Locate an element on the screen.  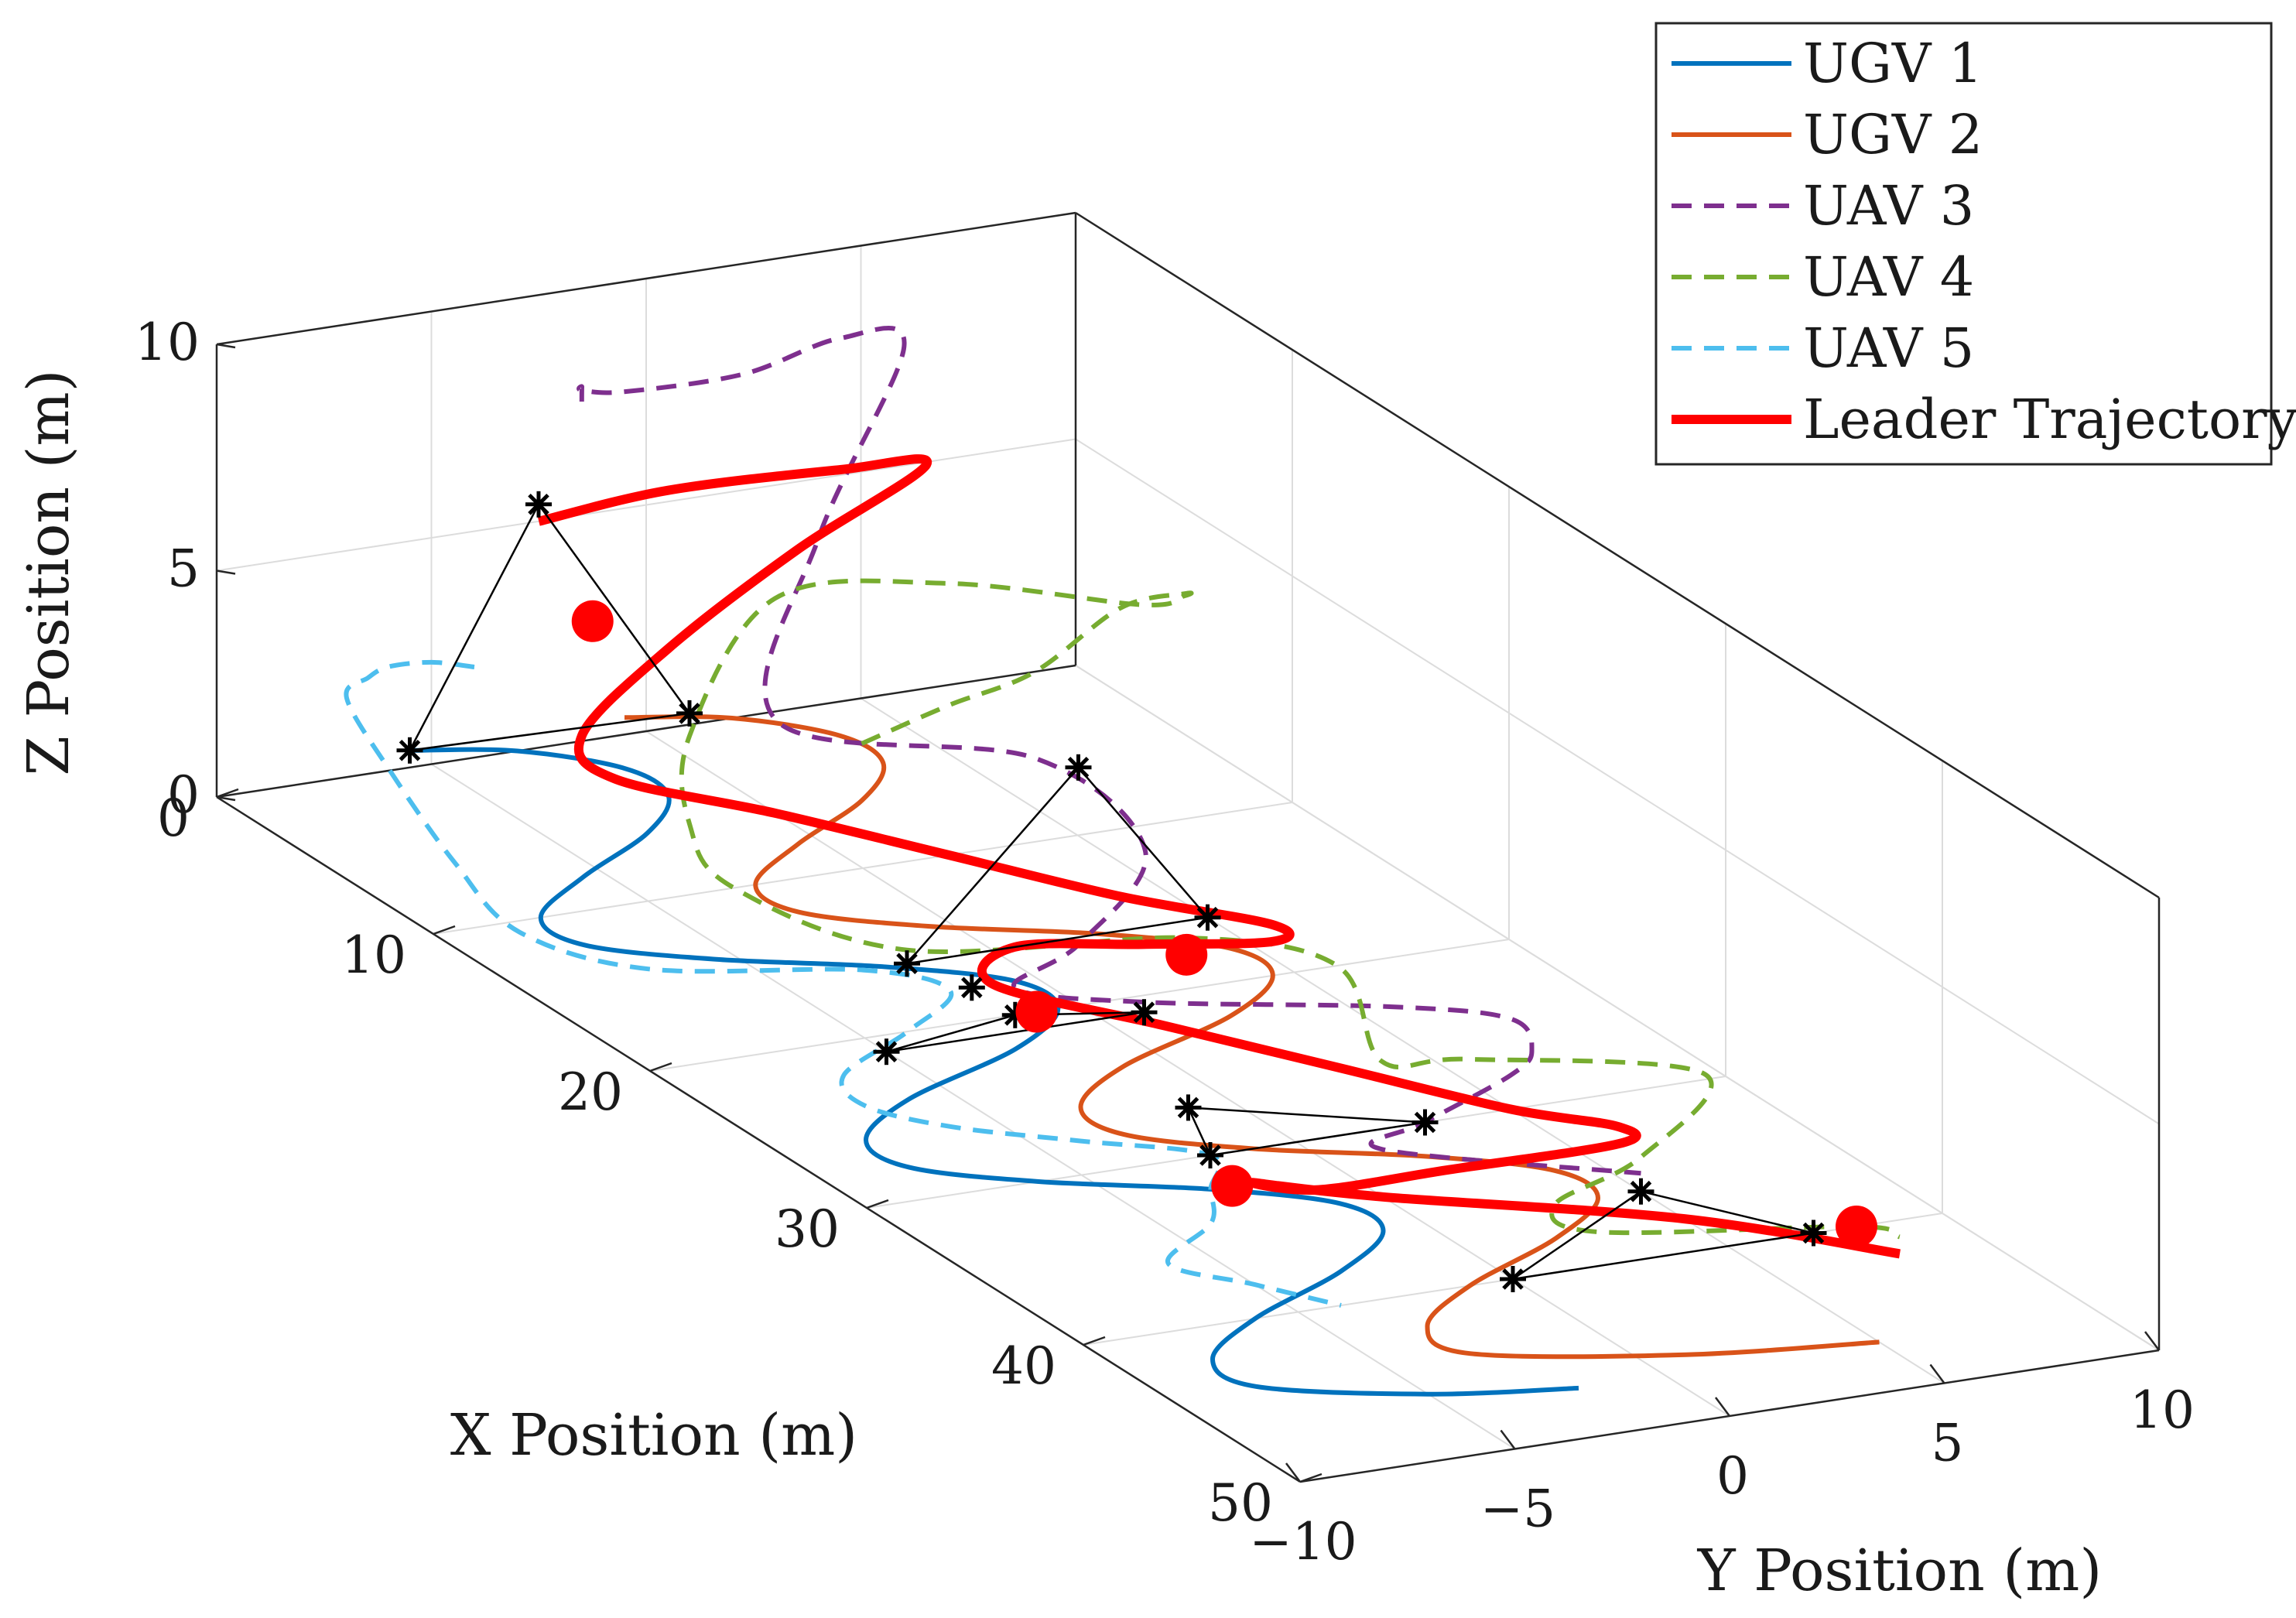
grid-line-z-sidewall is located at coordinates (646, 505).